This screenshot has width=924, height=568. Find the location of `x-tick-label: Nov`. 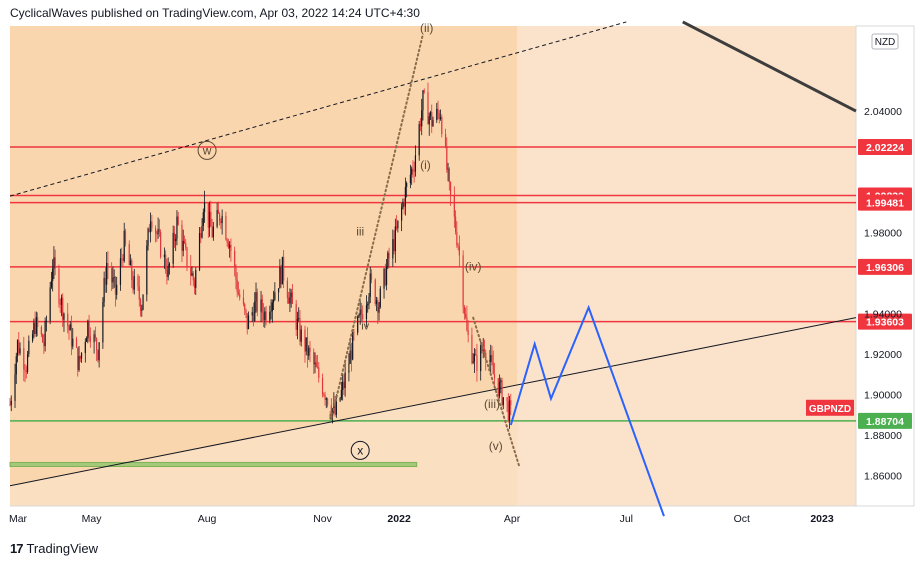

x-tick-label: Nov is located at coordinates (322, 519).